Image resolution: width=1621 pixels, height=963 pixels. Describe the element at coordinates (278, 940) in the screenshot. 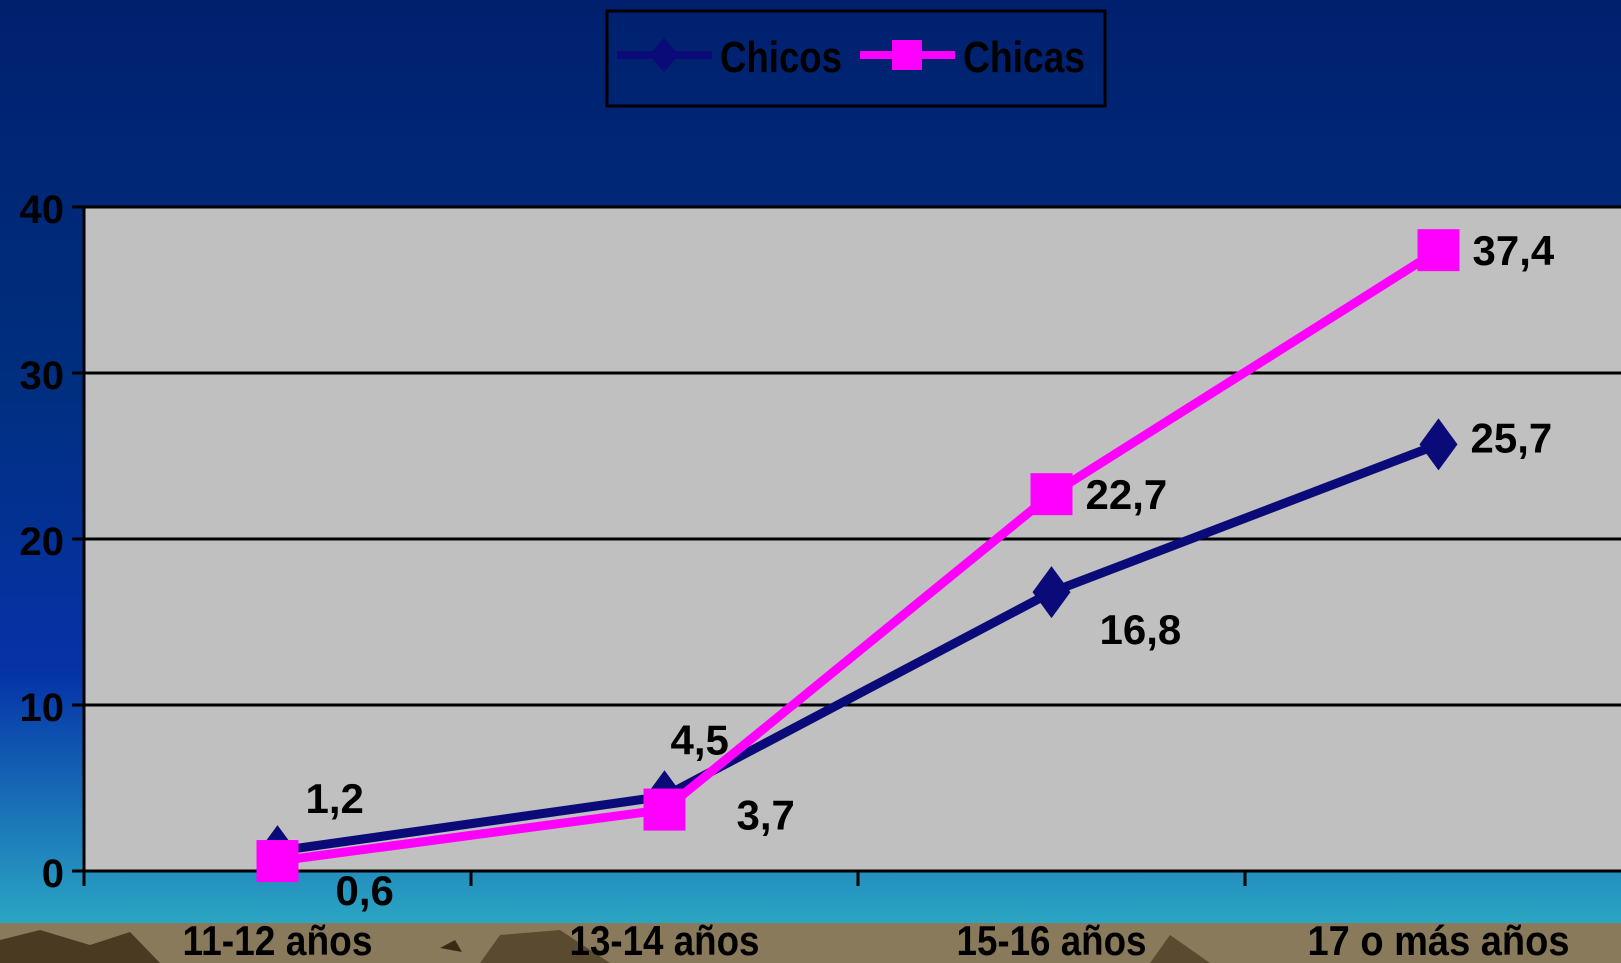

I see `x-tick-label: 11-12 años` at that location.